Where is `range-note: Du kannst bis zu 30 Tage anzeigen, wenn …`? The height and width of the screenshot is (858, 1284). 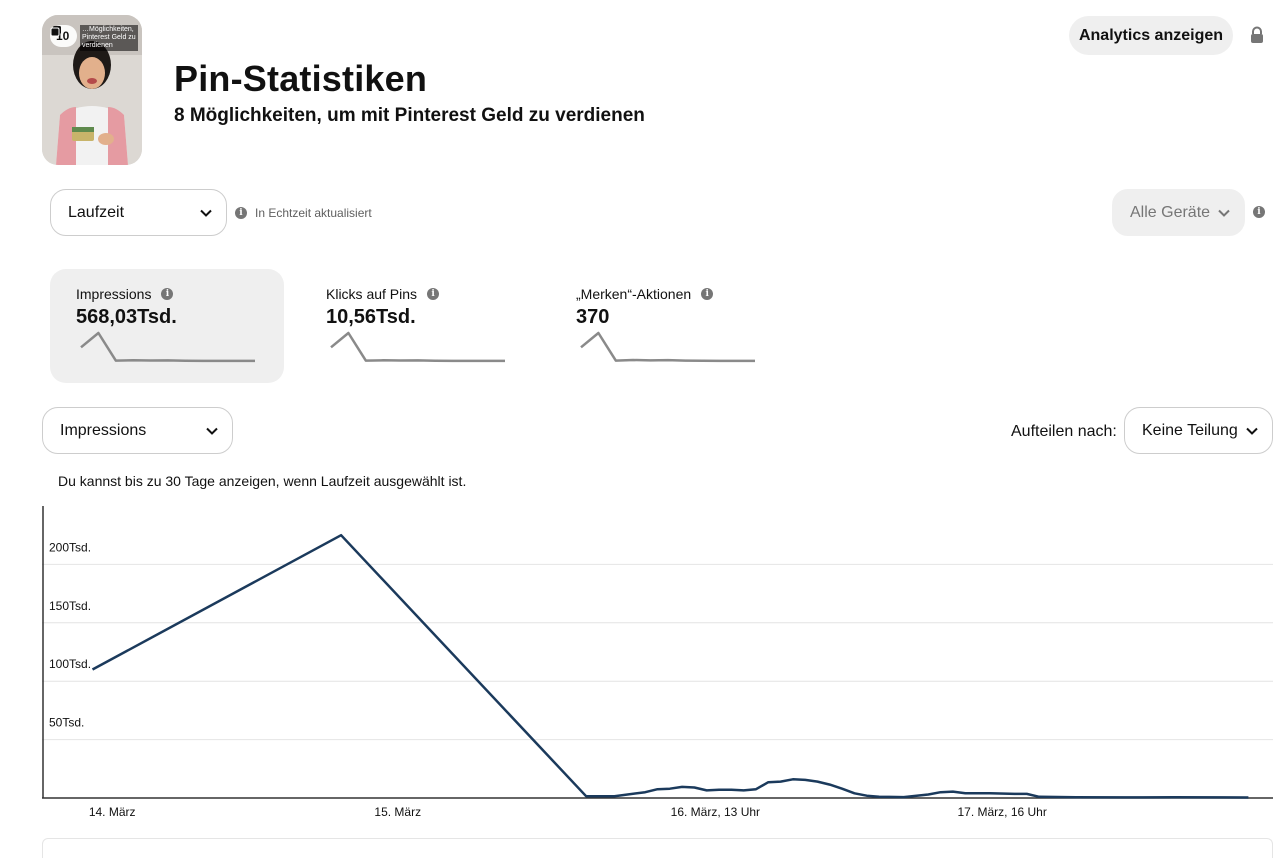 range-note: Du kannst bis zu 30 Tage anzeigen, wenn … is located at coordinates (262, 481).